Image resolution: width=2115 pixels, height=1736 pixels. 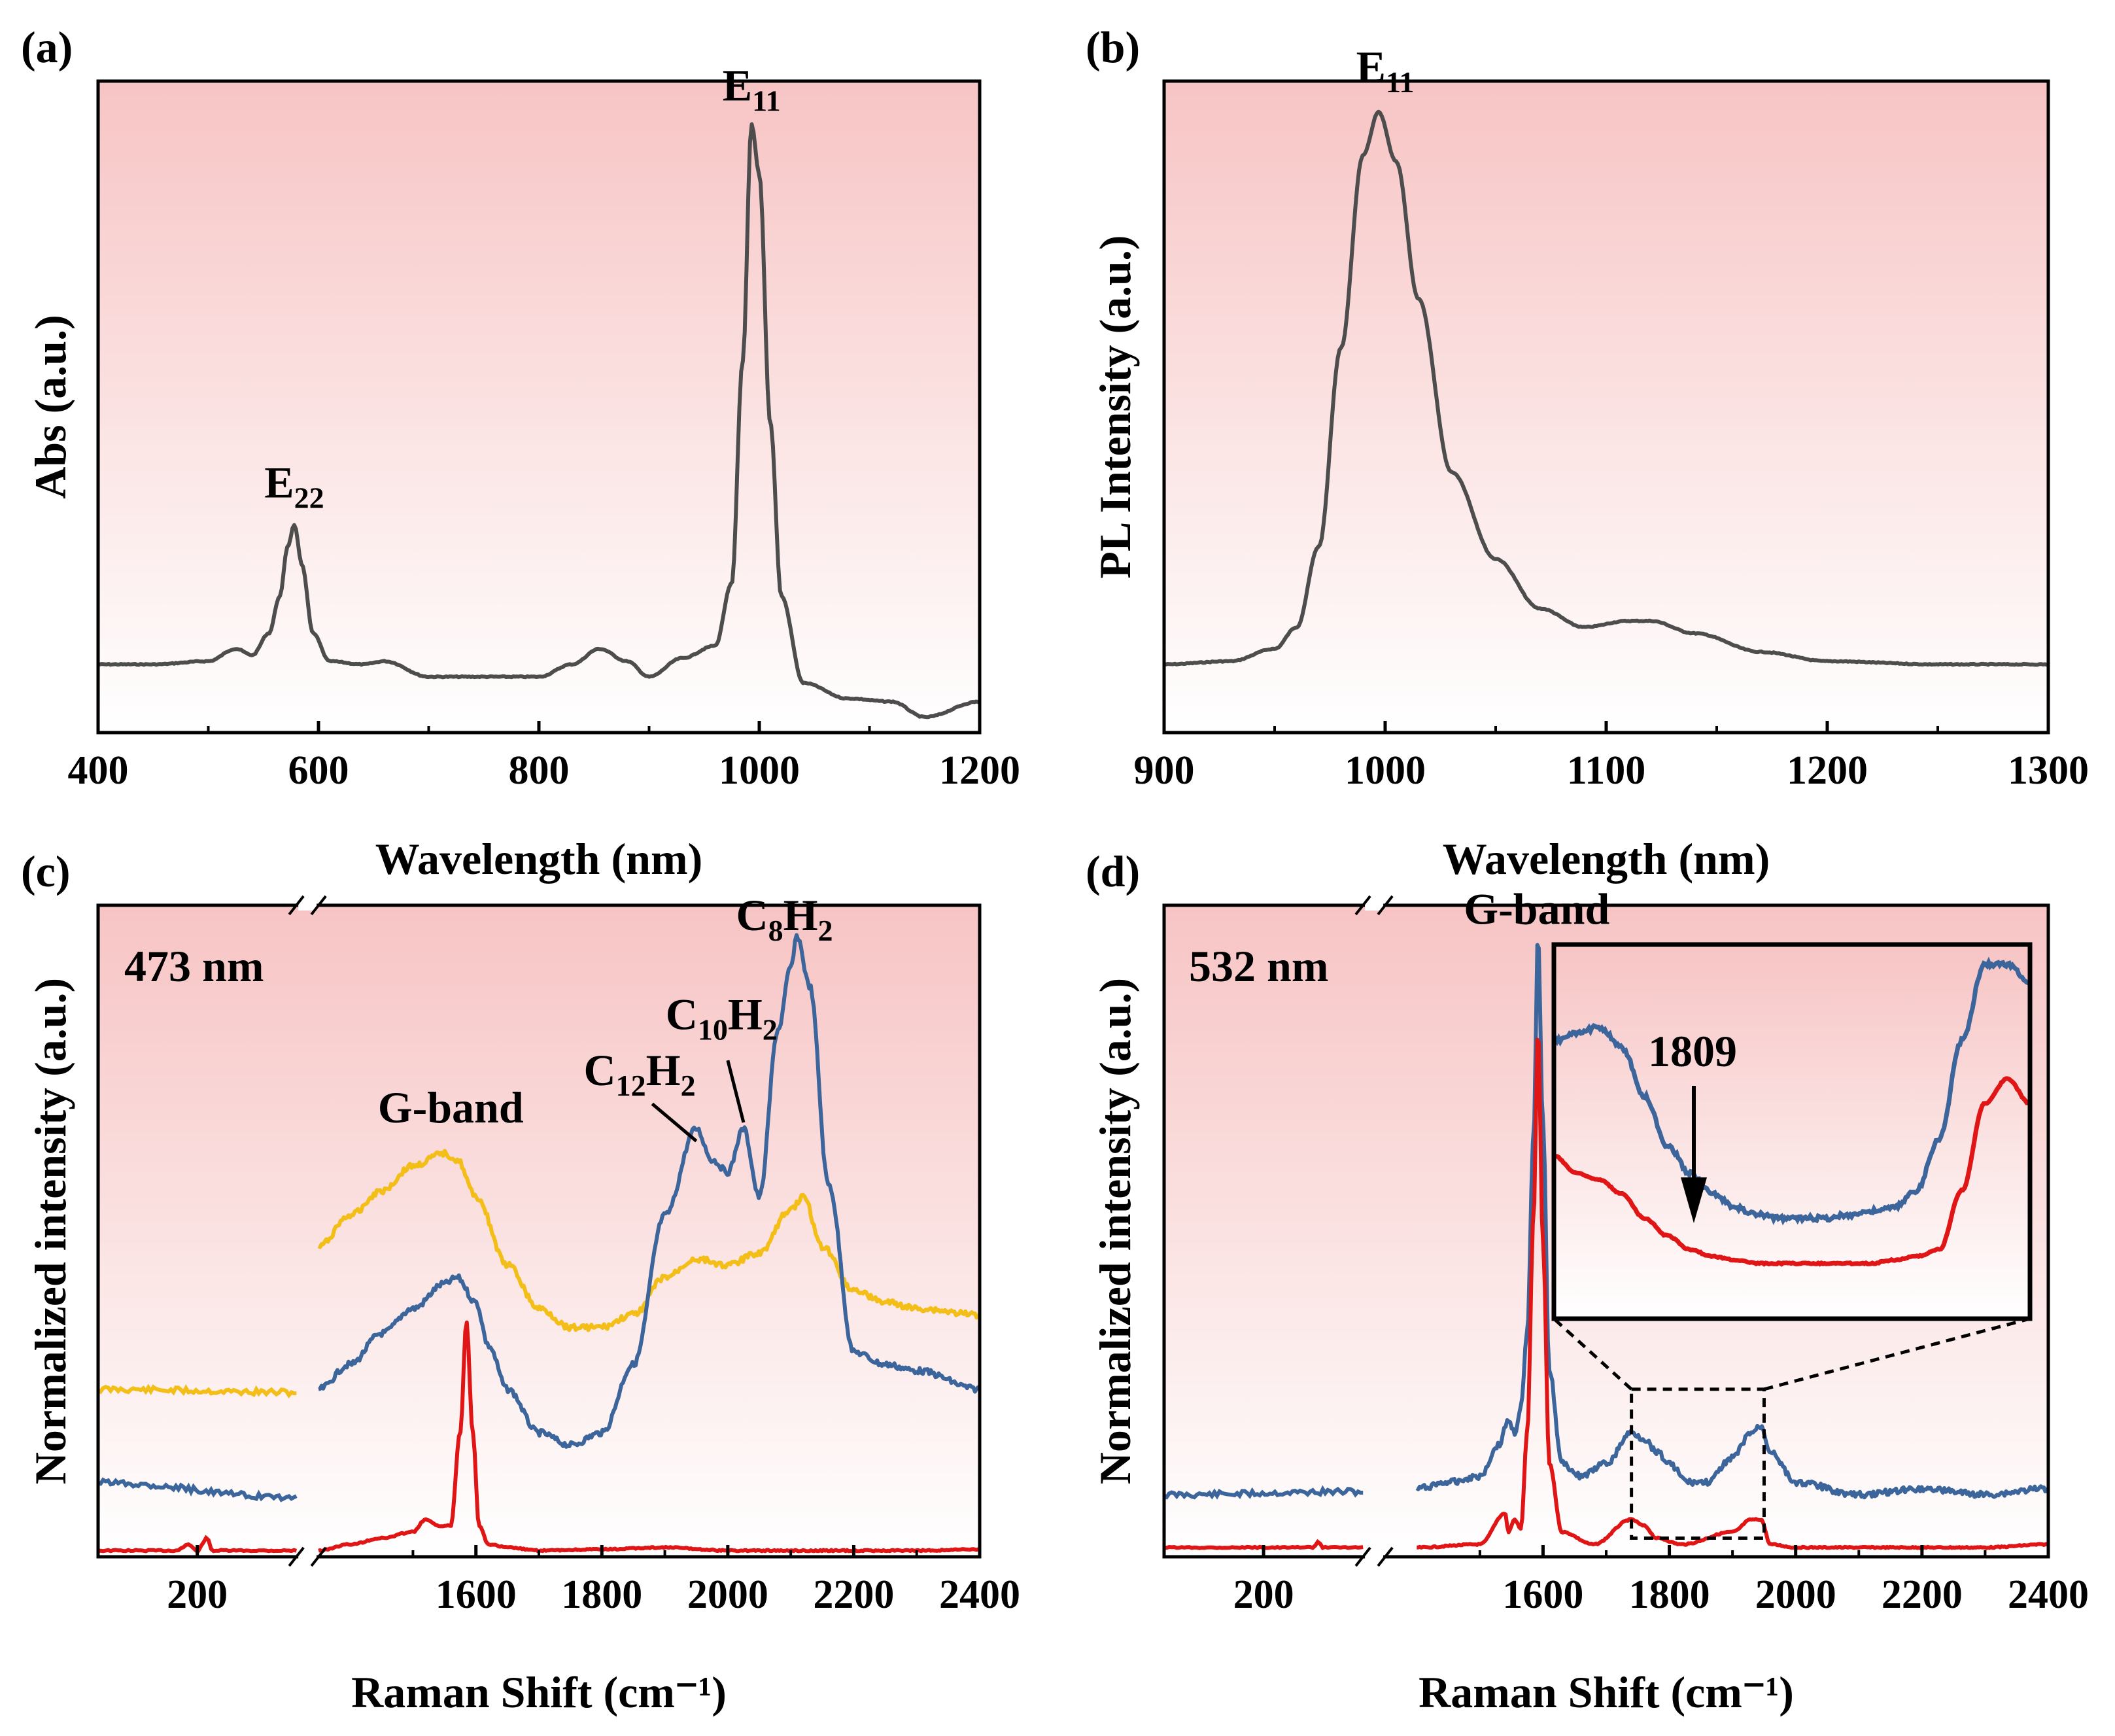 I want to click on zoom-region-box, so click(x=1698, y=1463).